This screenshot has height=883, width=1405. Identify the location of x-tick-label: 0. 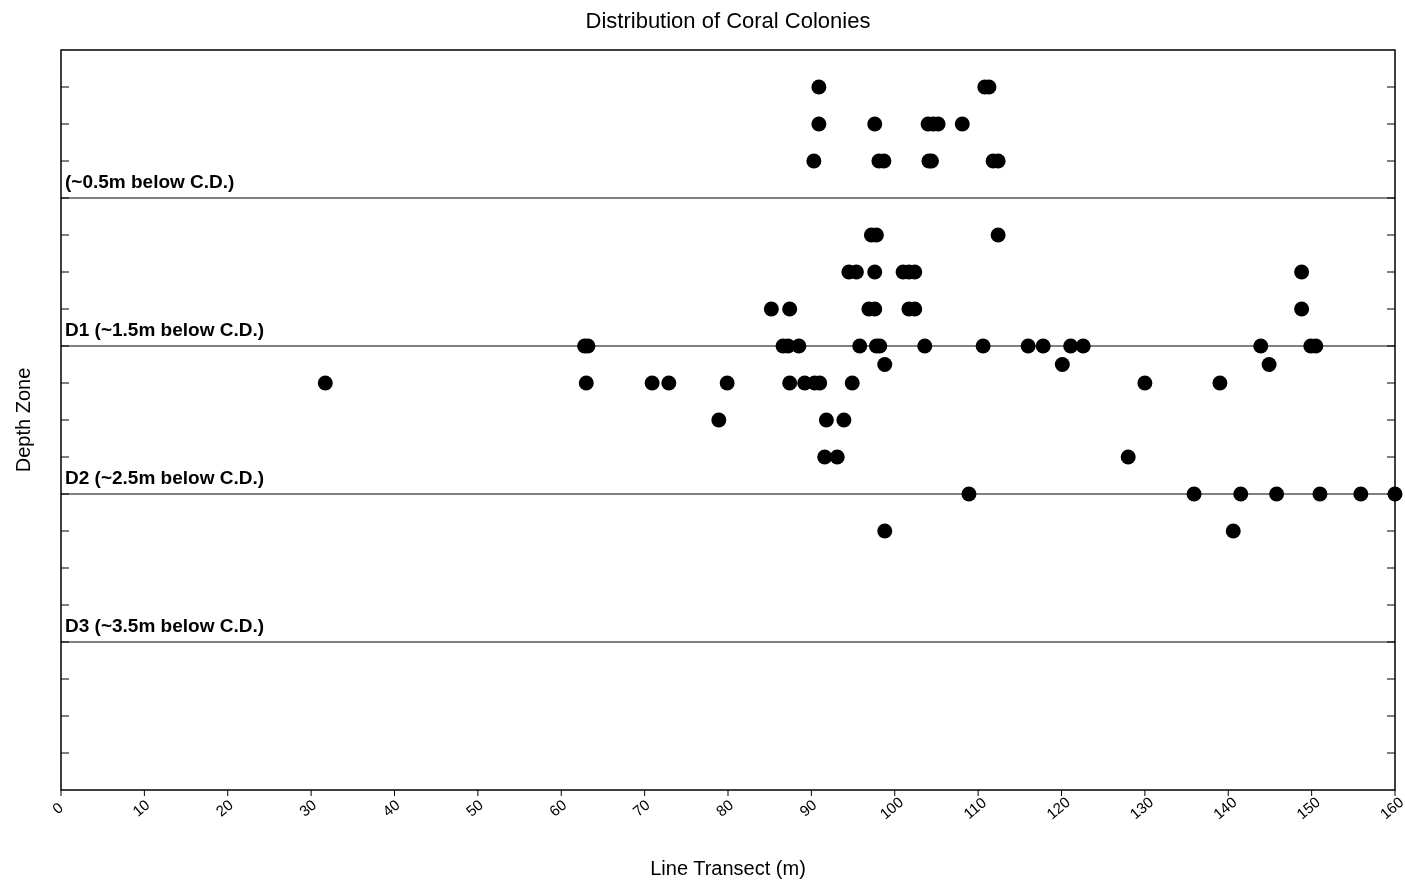
(57, 807).